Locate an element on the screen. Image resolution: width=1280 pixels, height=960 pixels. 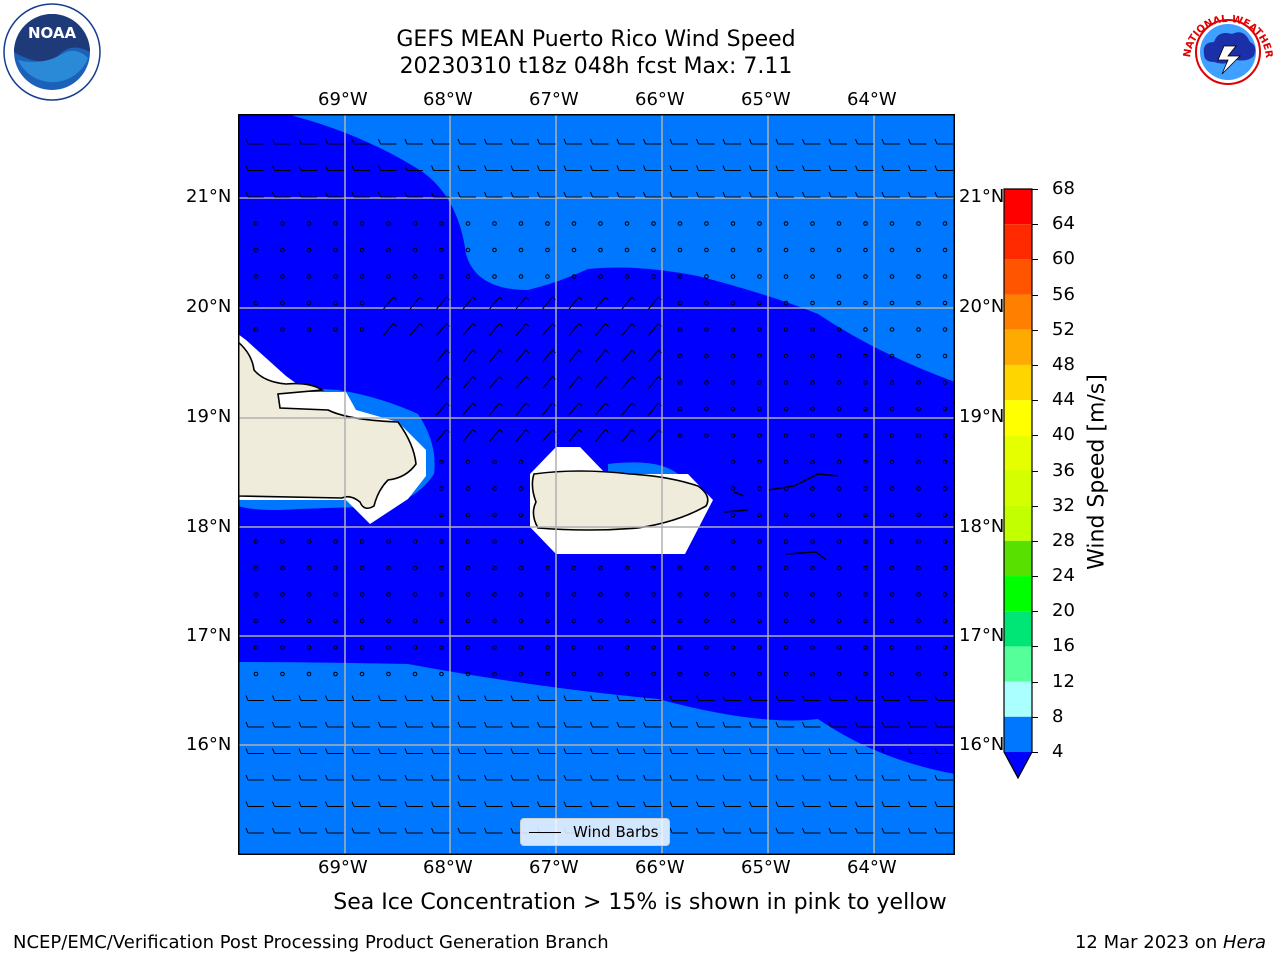
lat-label-left-19n: 19°N is located at coordinates (209, 416).